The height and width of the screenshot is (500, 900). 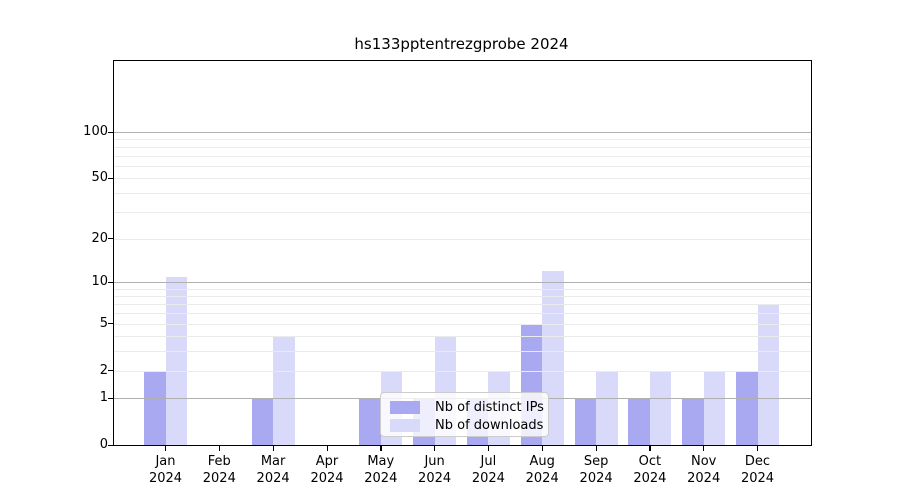 I want to click on legend-row-downloads: Nb of downloads, so click(x=467, y=425).